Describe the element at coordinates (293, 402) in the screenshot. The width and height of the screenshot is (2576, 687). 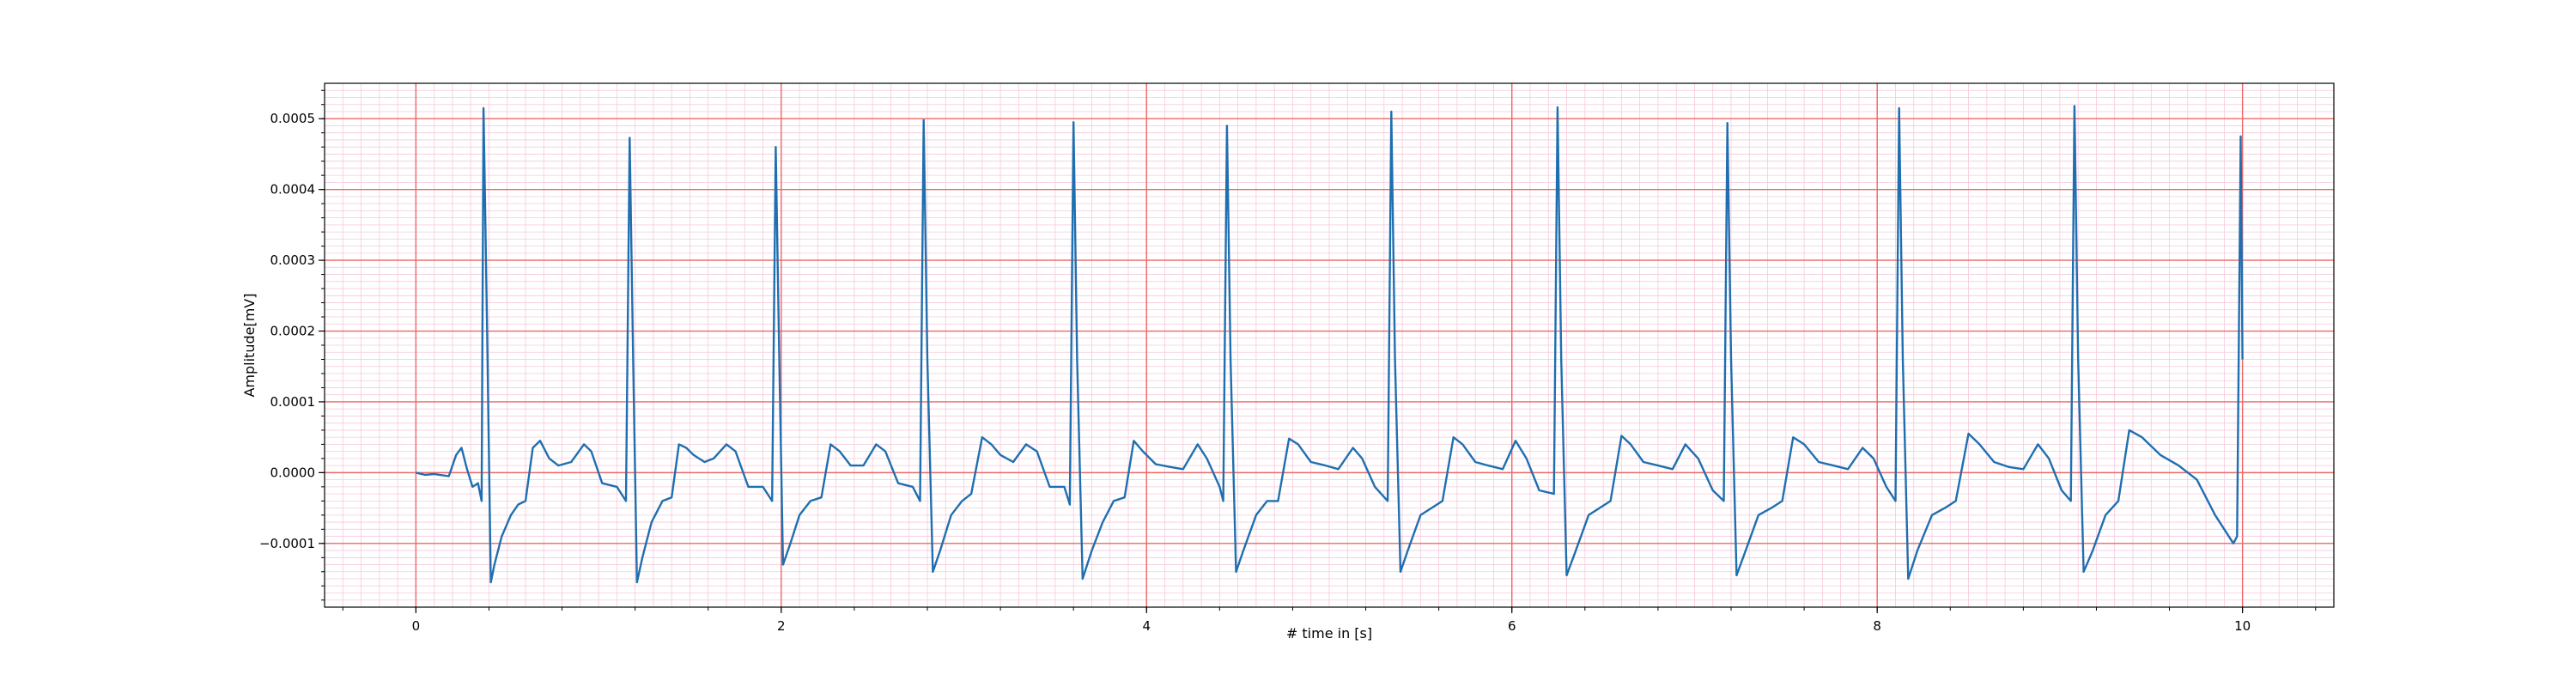
I see `y-tick-label: 0.0001` at that location.